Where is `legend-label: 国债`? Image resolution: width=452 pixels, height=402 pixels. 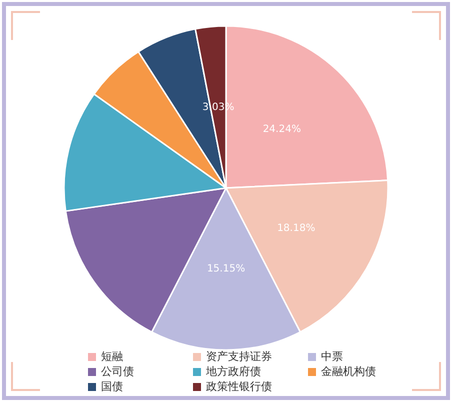 legend-label: 国债 is located at coordinates (112, 387).